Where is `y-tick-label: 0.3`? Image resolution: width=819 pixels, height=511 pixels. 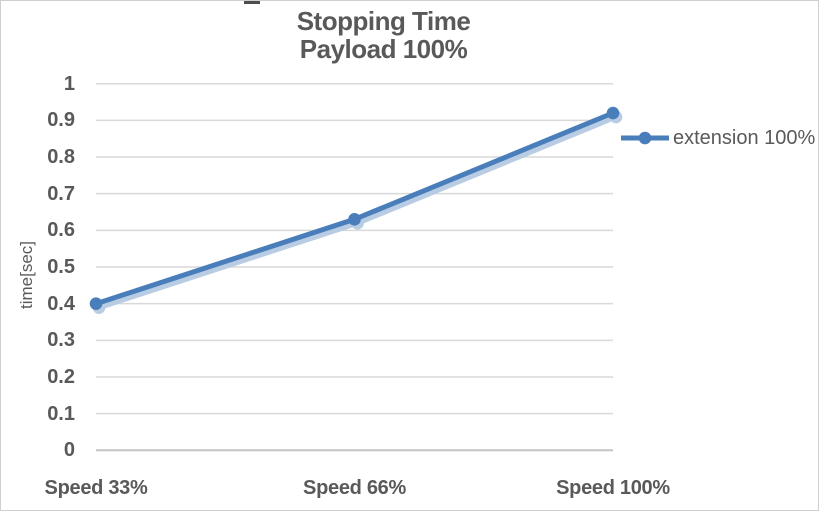
y-tick-label: 0.3 is located at coordinates (61, 340).